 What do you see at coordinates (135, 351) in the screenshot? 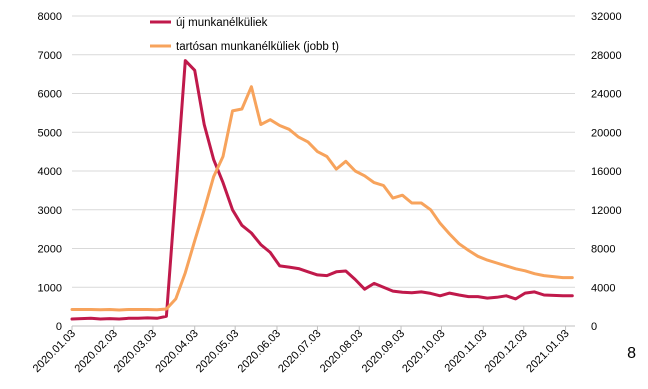
I see `x-tick-label: 2020.03.03` at bounding box center [135, 351].